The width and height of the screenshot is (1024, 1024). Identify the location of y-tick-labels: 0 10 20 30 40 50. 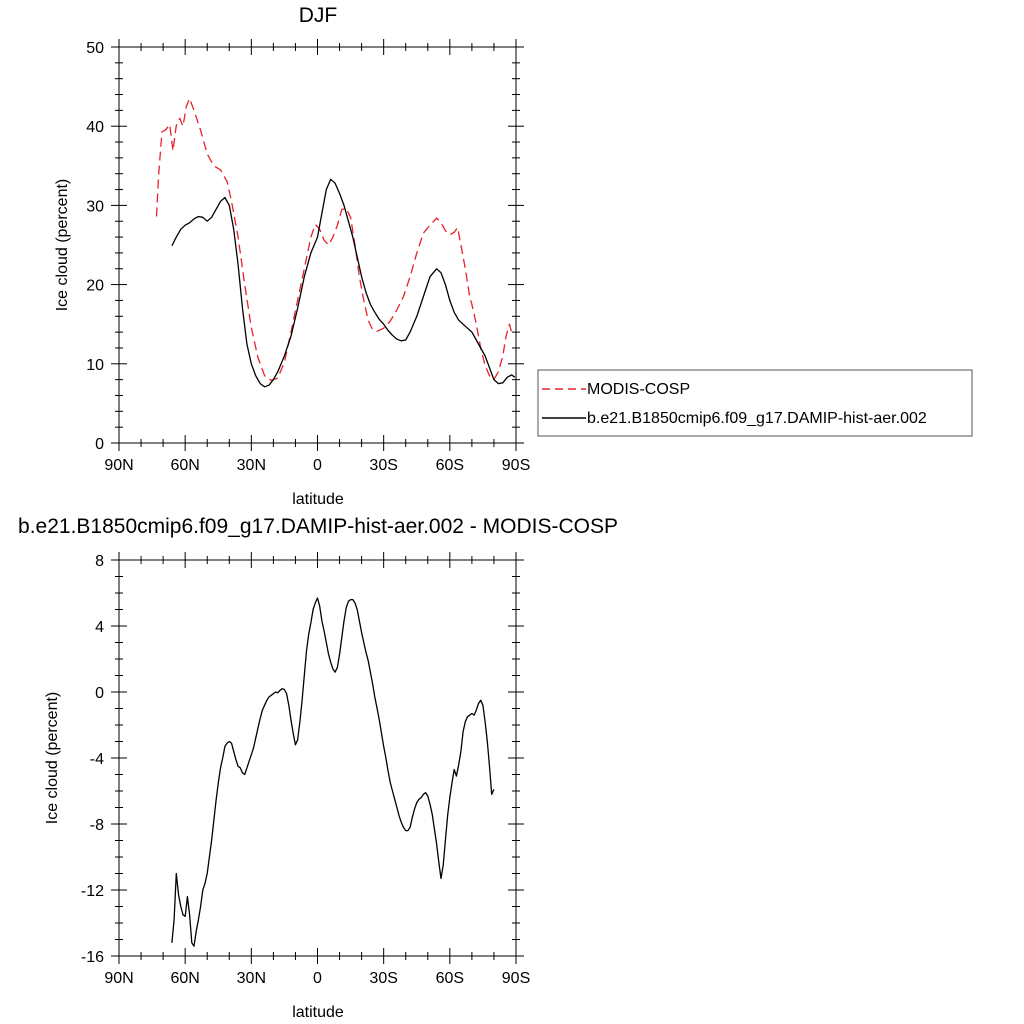
(95, 246).